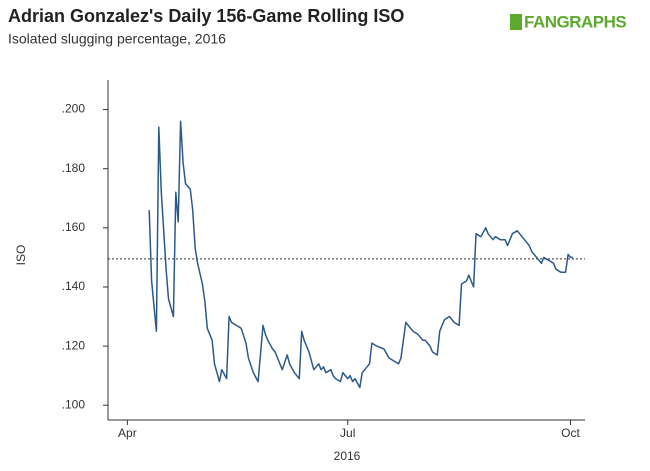 The image size is (650, 471). What do you see at coordinates (74, 168) in the screenshot?
I see `y-tick-label: .180` at bounding box center [74, 168].